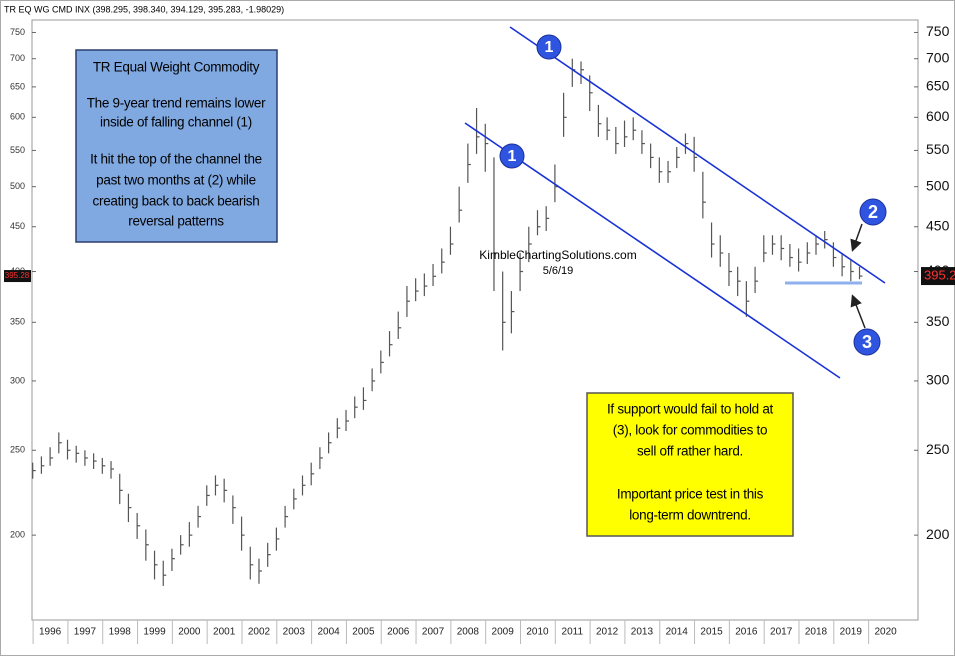  What do you see at coordinates (690, 515) in the screenshot?
I see `note-line: long-term downtrend.` at bounding box center [690, 515].